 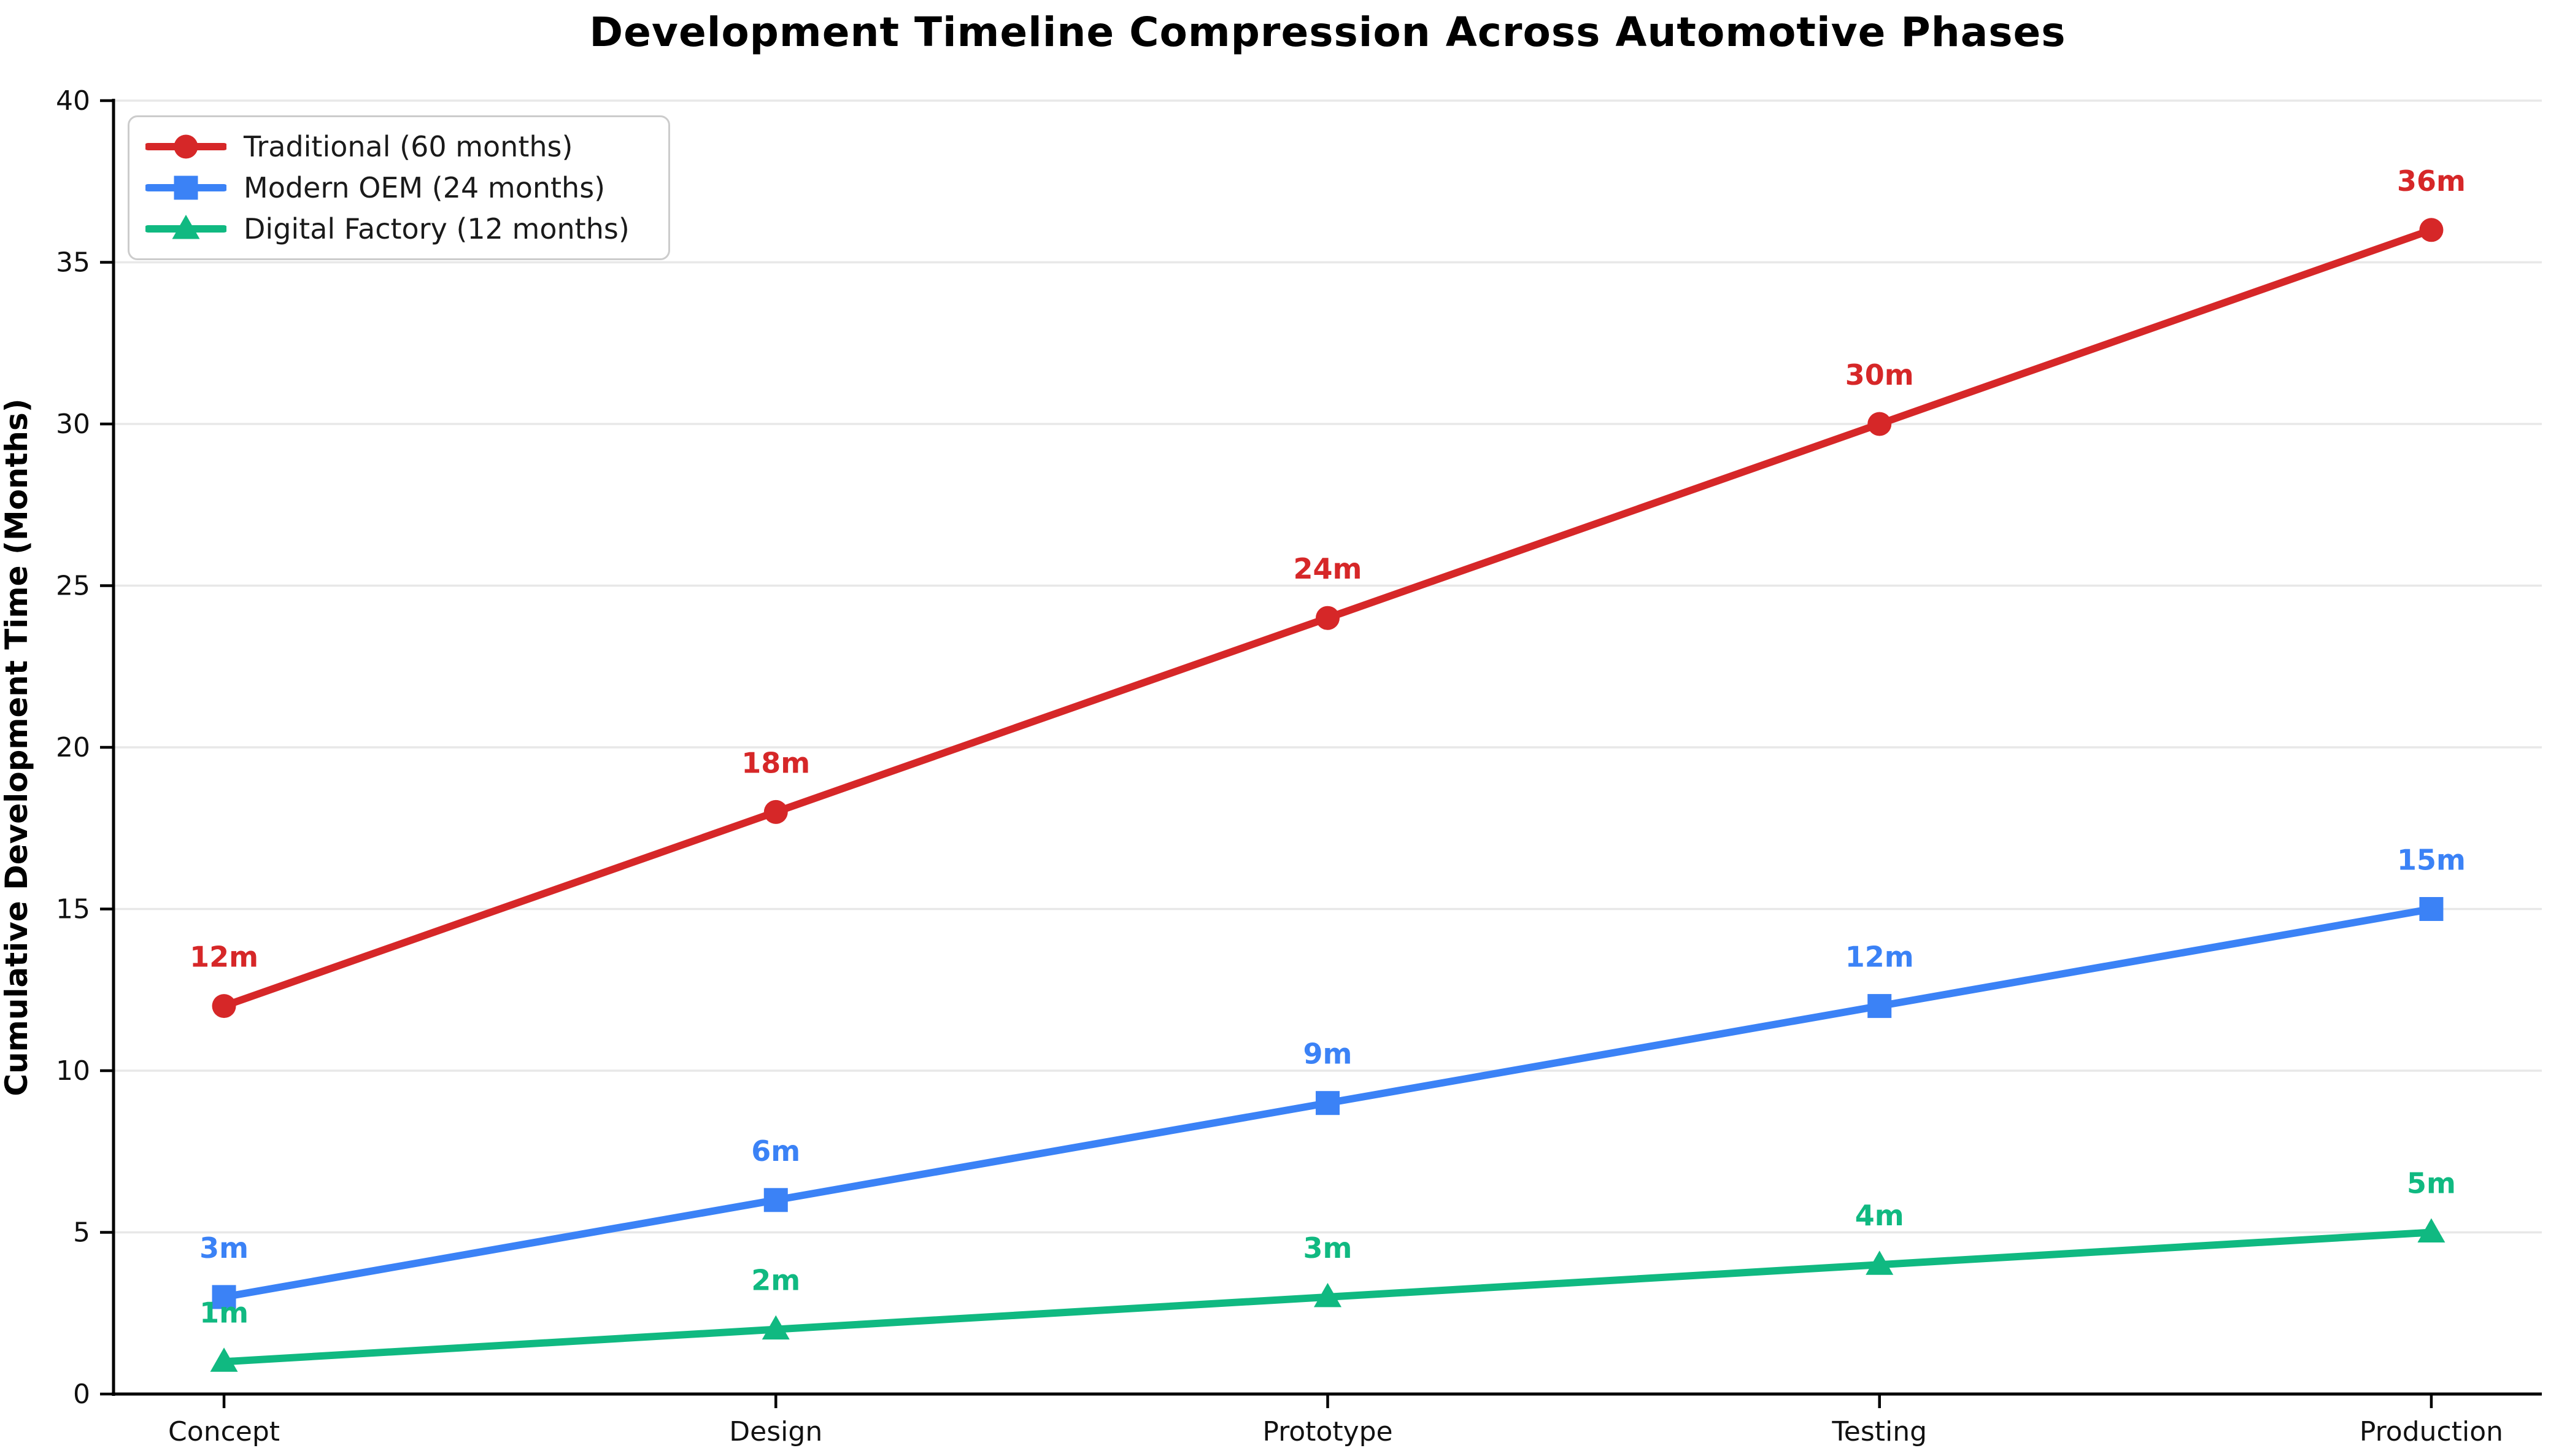 What do you see at coordinates (1328, 568) in the screenshot?
I see `point-label: 24m` at bounding box center [1328, 568].